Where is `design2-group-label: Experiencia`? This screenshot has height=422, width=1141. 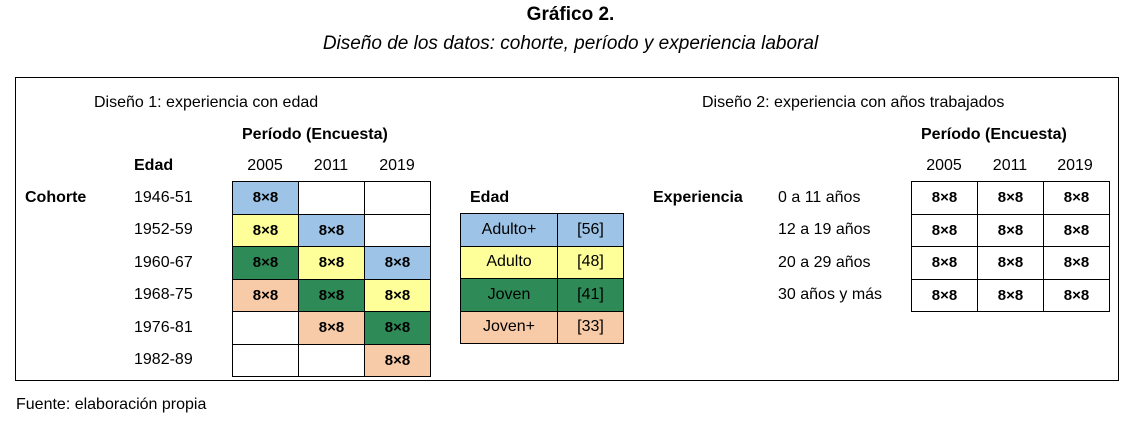
design2-group-label: Experiencia is located at coordinates (698, 197).